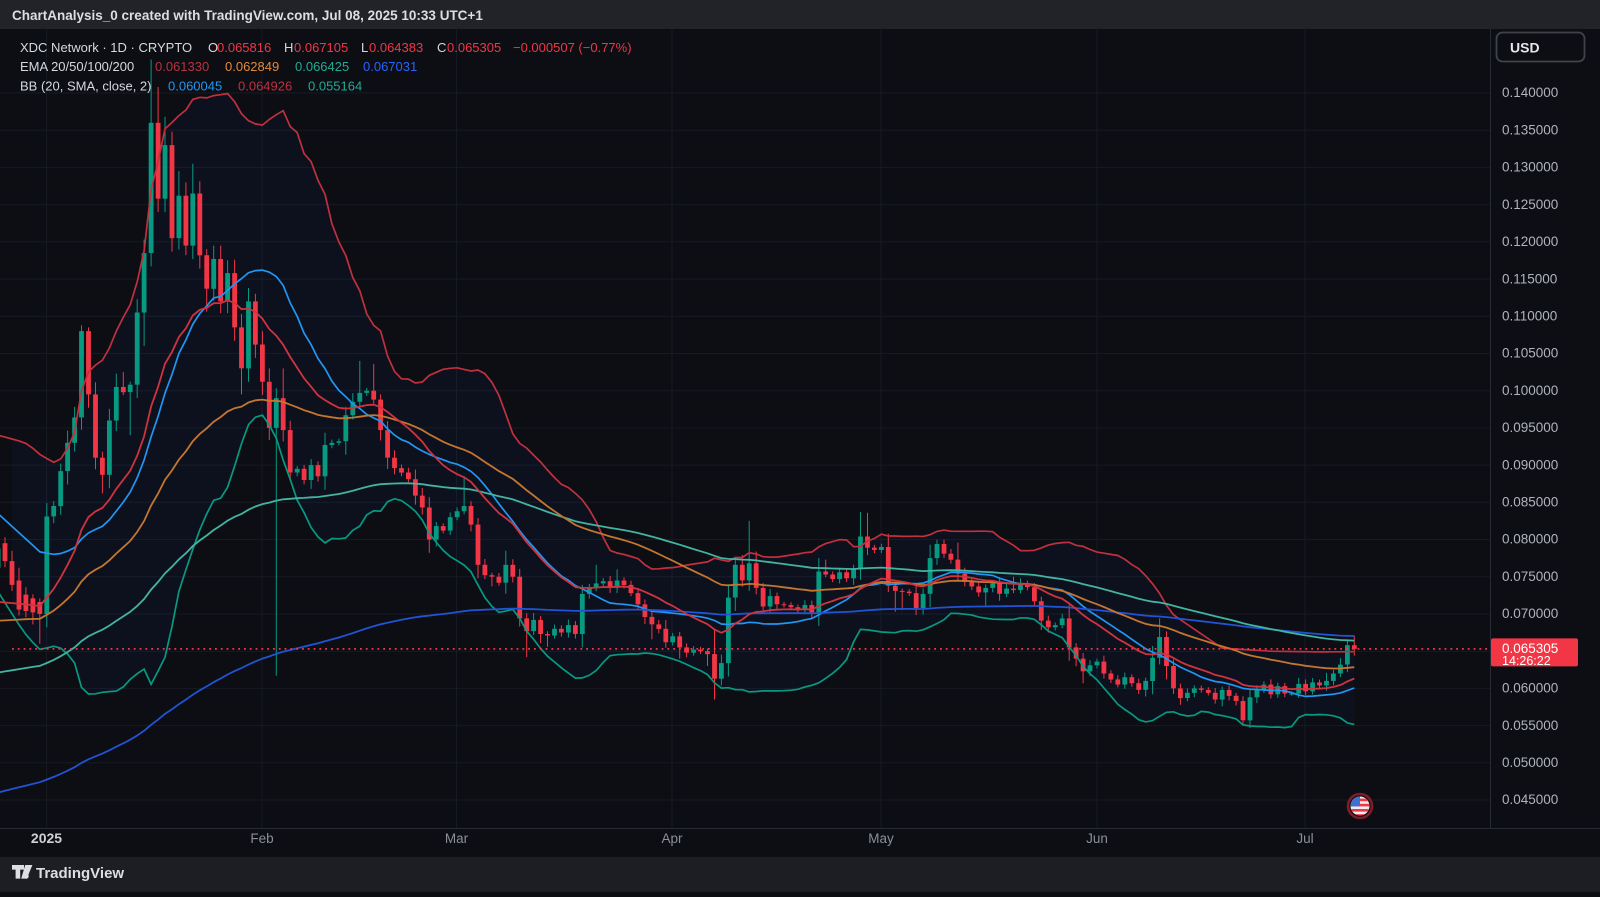 This screenshot has width=1600, height=897. I want to click on svg-text: TradingView, so click(80, 873).